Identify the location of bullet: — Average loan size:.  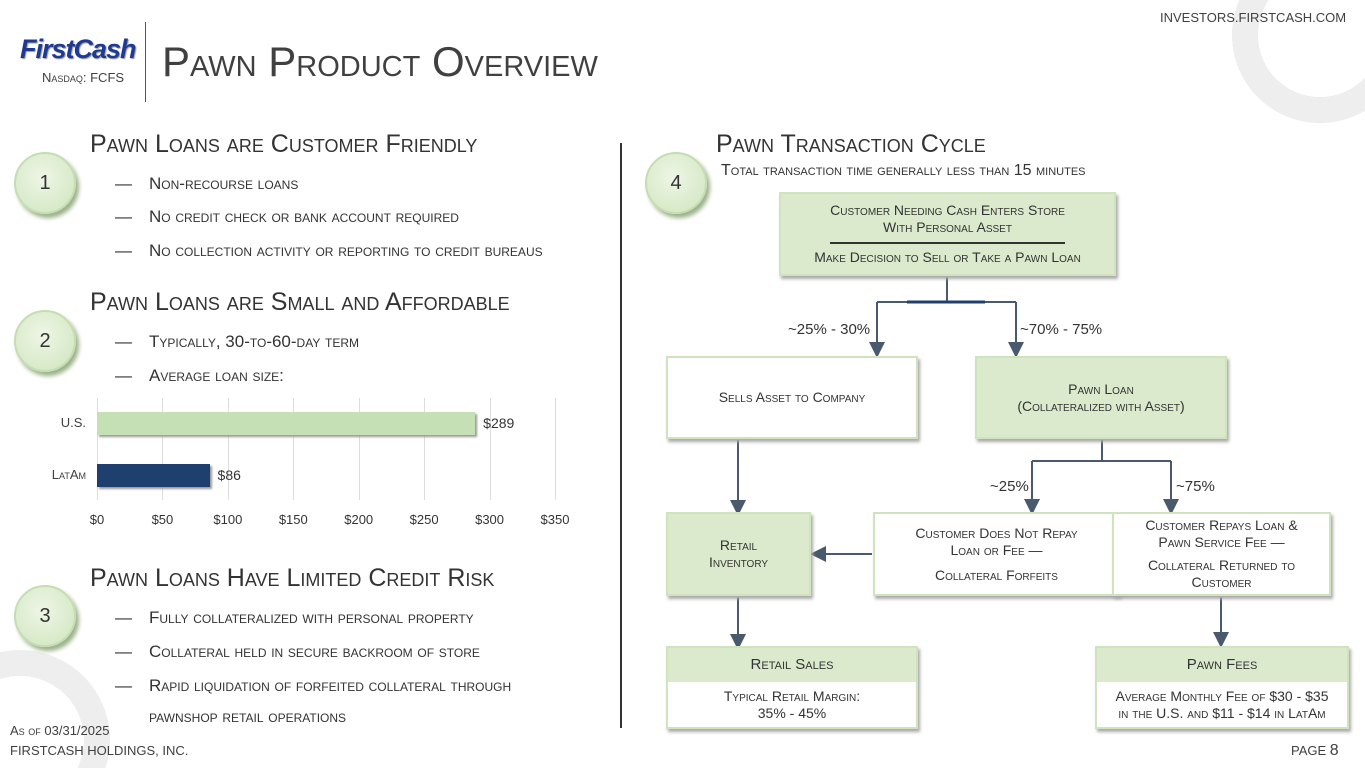
(199, 375).